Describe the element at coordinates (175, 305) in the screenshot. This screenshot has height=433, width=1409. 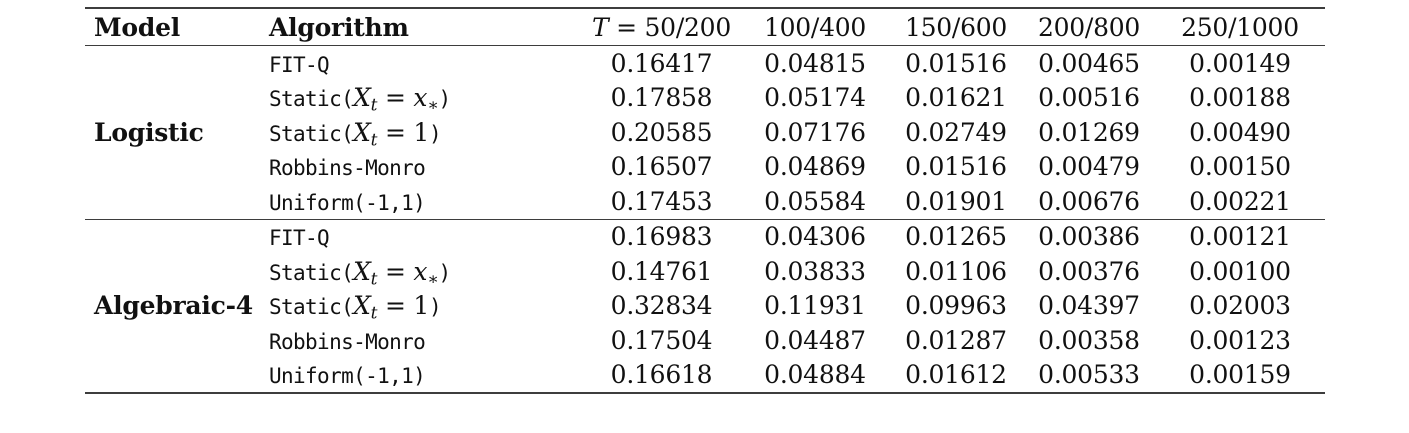
I see `model-label: Algebraic-4` at that location.